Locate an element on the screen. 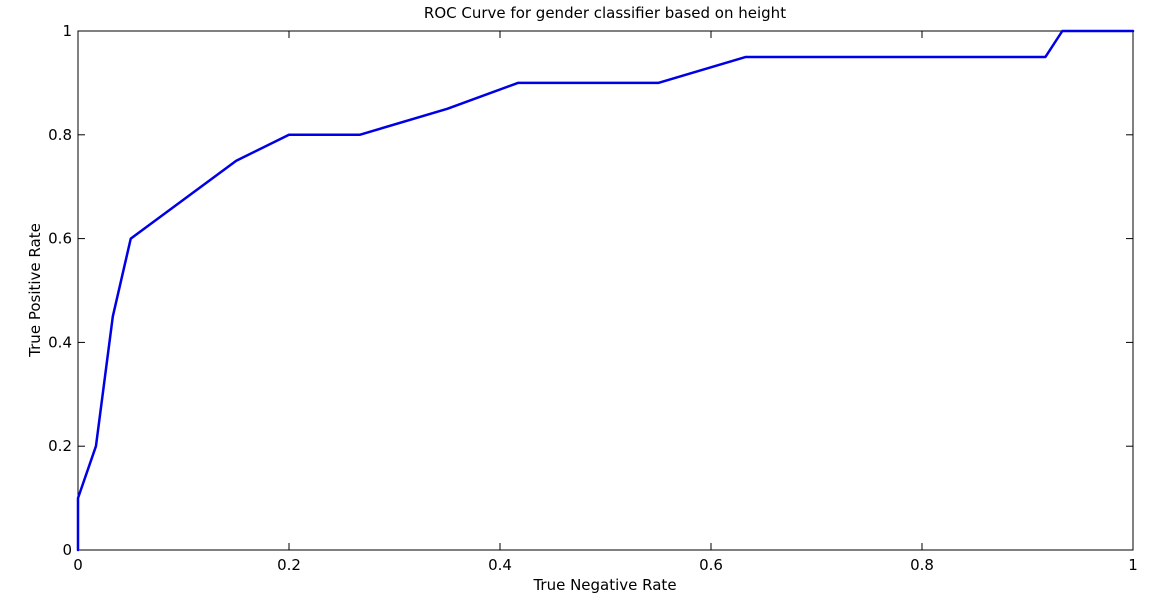 The width and height of the screenshot is (1171, 602). y-tick-label: 0.8 is located at coordinates (60, 135).